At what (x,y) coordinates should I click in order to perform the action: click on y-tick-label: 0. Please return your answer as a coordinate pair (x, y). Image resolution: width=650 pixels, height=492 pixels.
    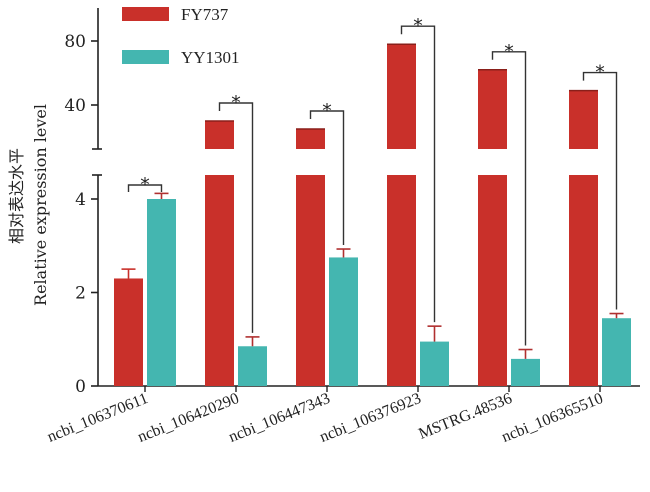
    Looking at the image, I should click on (80, 387).